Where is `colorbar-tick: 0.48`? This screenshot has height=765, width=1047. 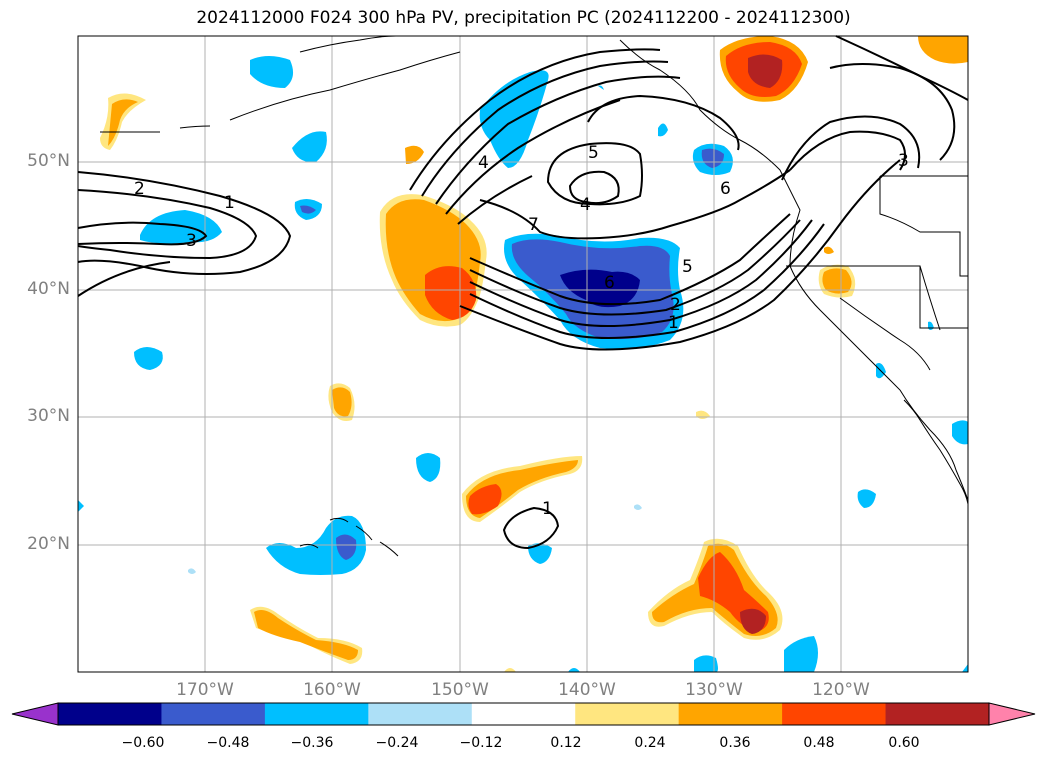 colorbar-tick: 0.48 is located at coordinates (819, 743).